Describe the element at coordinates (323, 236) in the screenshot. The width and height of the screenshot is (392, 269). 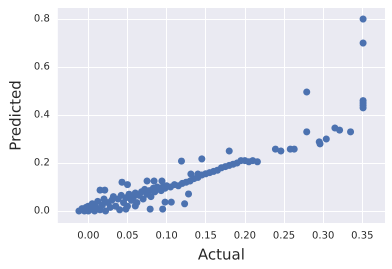
I see `x-tick-label: 0.30` at that location.